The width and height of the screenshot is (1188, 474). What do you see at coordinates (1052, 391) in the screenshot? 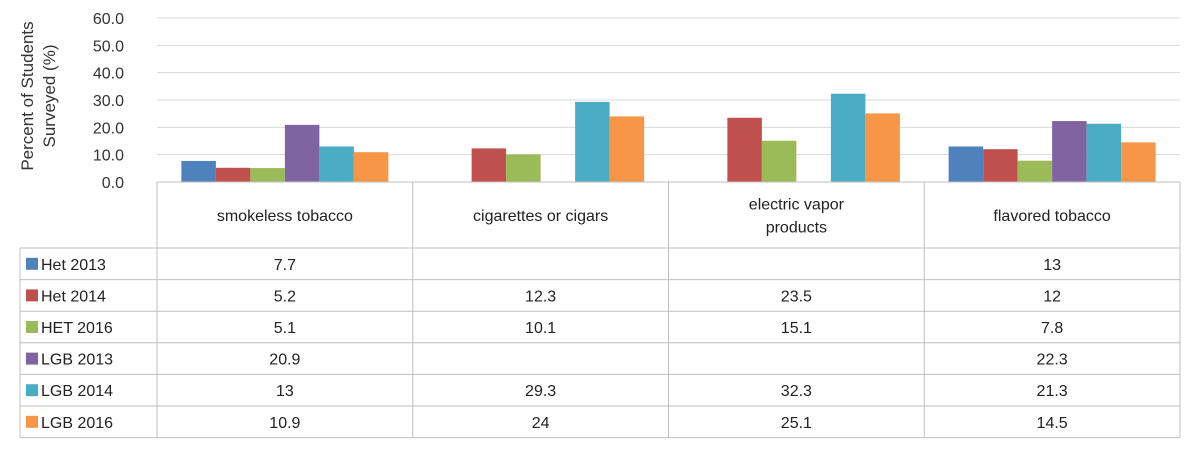
I see `table-cell-value: 21.3` at bounding box center [1052, 391].